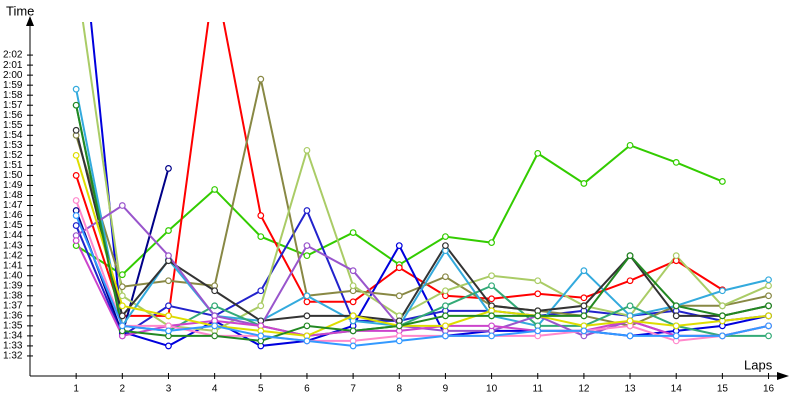 This screenshot has height=400, width=800. I want to click on x-tick-label: 12, so click(584, 389).